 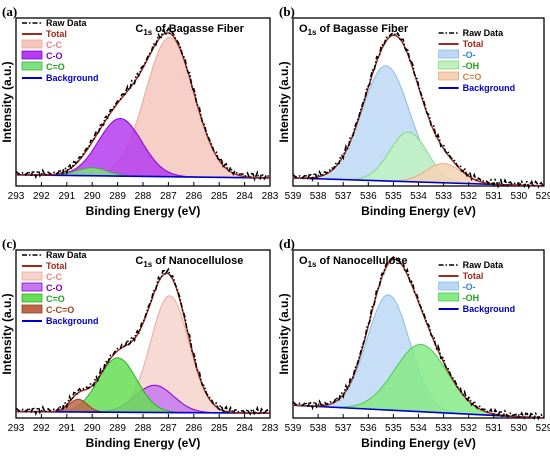 What do you see at coordinates (193, 428) in the screenshot?
I see `x-tick-label: 286` at bounding box center [193, 428].